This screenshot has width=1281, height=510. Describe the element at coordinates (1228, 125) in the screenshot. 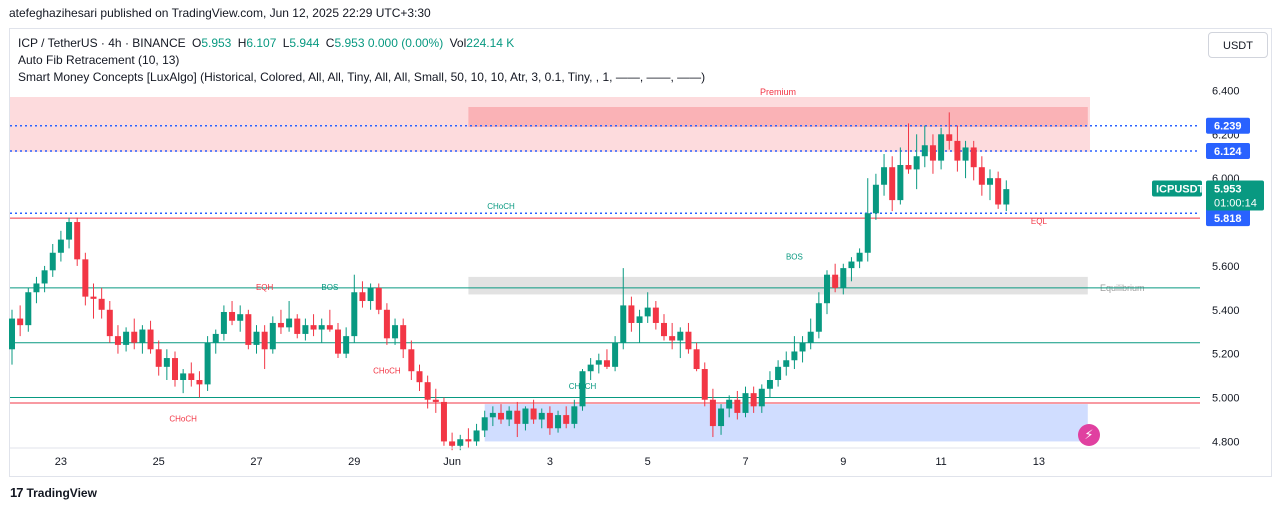

I see `price-label-badge: 6.239` at that location.